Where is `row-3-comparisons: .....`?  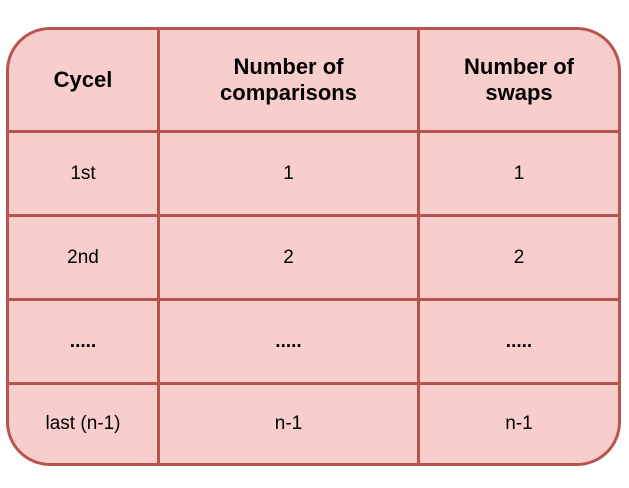
row-3-comparisons: ..... is located at coordinates (290, 343).